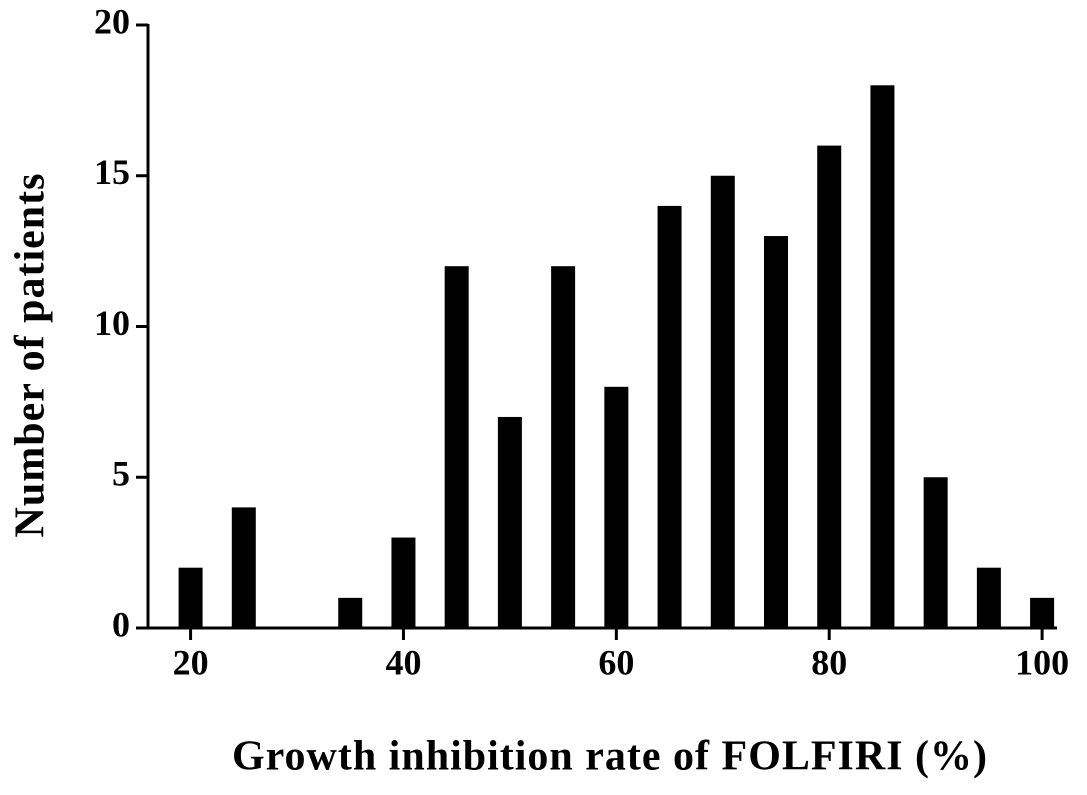 Image resolution: width=1087 pixels, height=795 pixels. Describe the element at coordinates (1042, 662) in the screenshot. I see `x-tick-label: 100` at that location.